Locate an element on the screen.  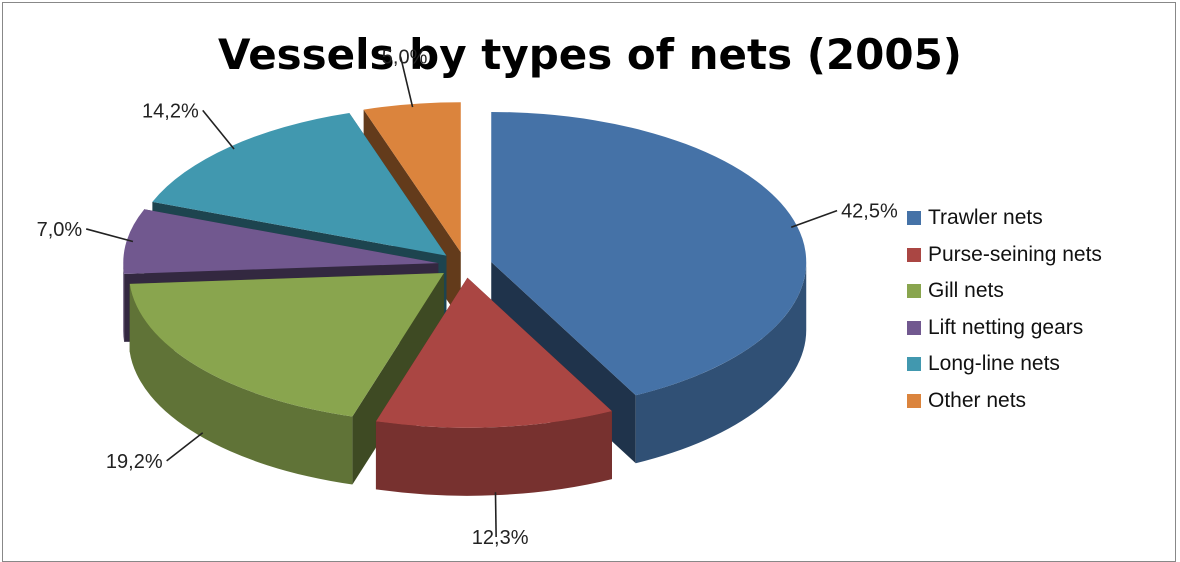
legend-item-purse-seining-nets: Purse-seining nets is located at coordinates (1004, 255).